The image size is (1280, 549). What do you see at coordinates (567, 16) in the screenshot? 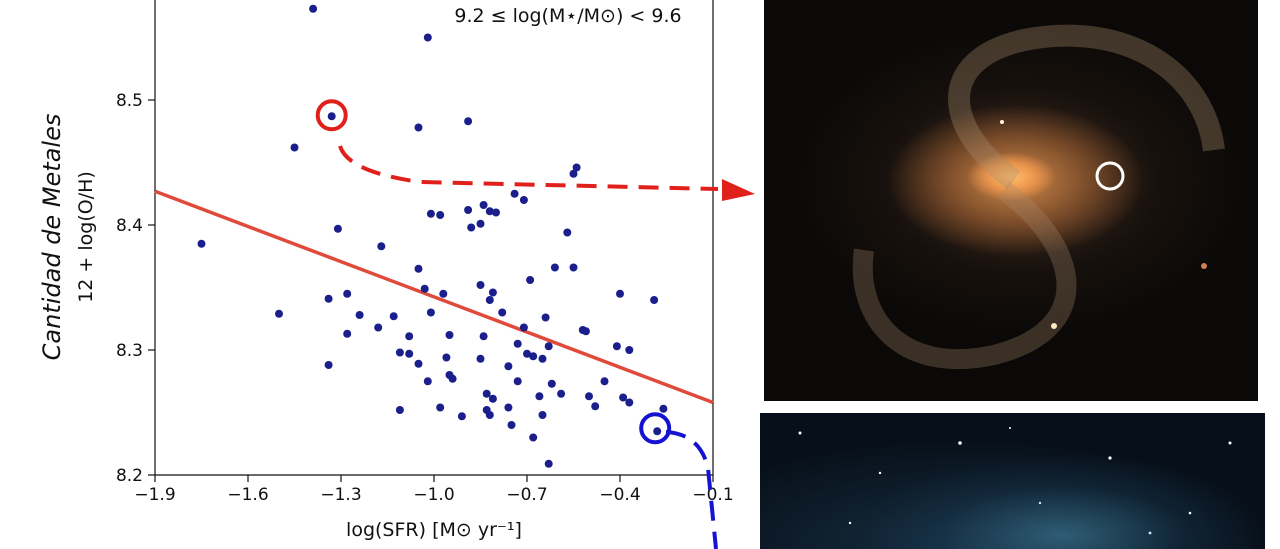
I see `mass-bin-annotation: 9.2 ≤ log(M⋆/M⊙) < 9.6` at bounding box center [567, 16].